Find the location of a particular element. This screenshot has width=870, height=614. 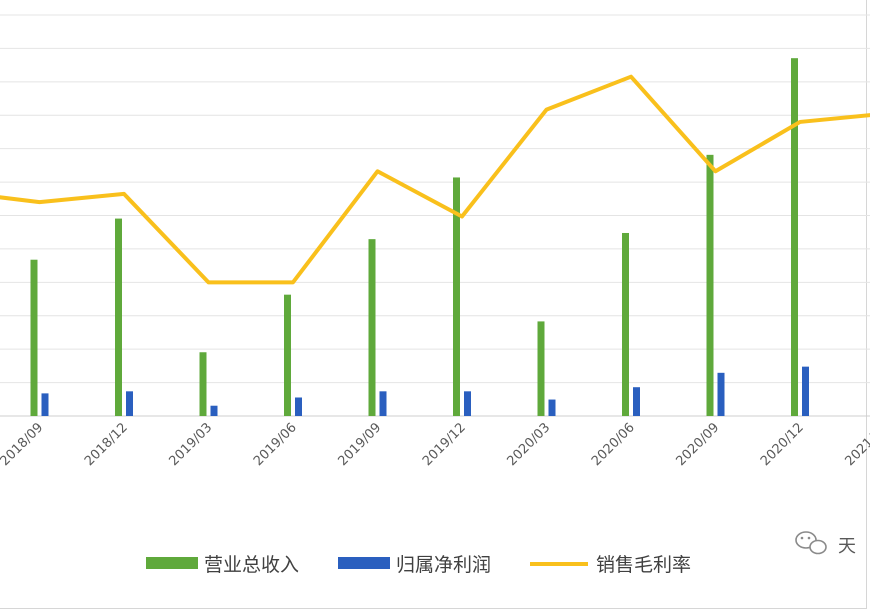

legend-label: 销售毛利率 is located at coordinates (643, 565).